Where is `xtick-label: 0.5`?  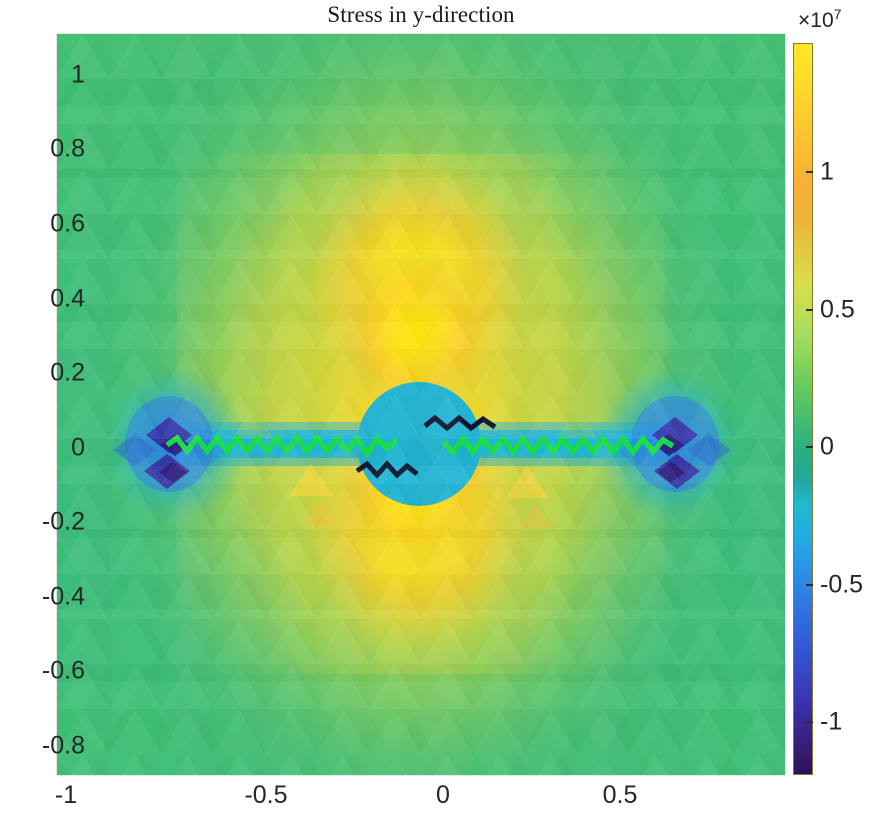 xtick-label: 0.5 is located at coordinates (620, 795).